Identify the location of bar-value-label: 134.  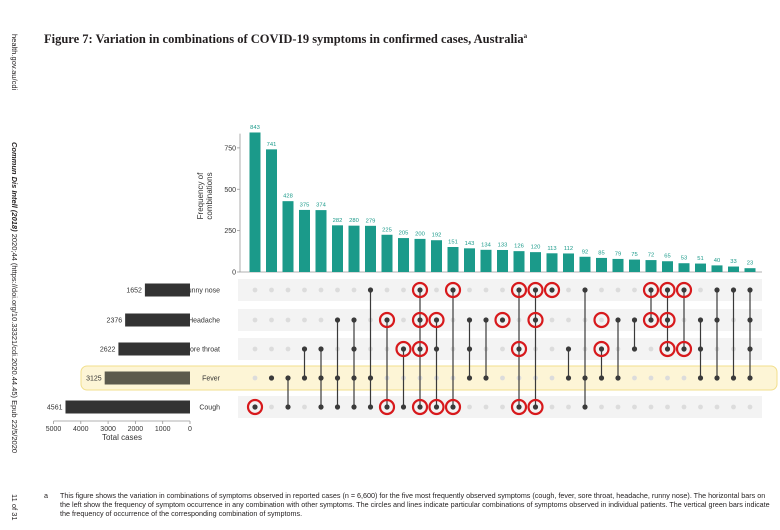
(486, 245).